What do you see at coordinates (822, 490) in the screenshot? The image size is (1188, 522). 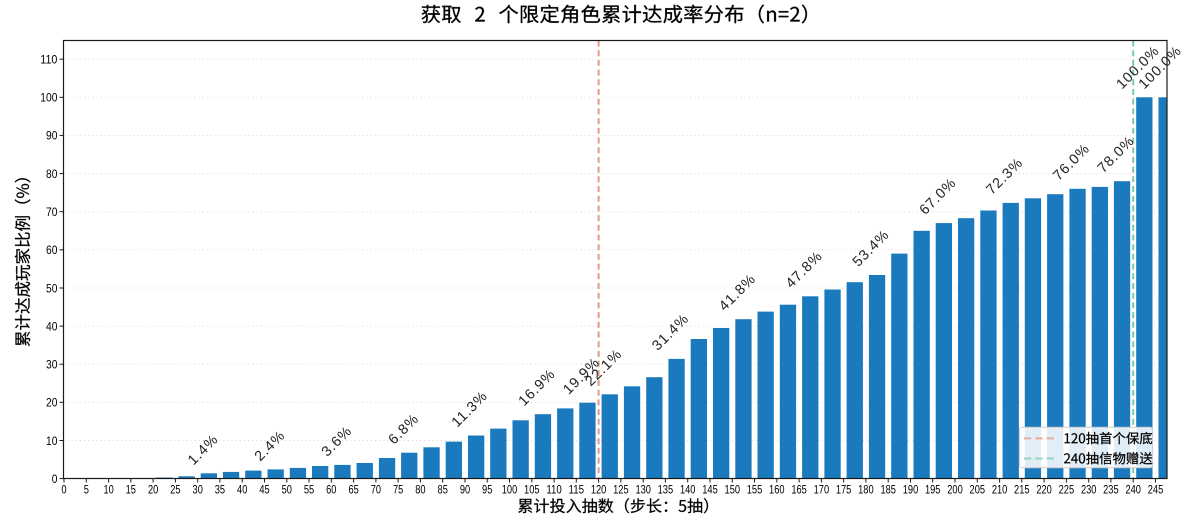 I see `svg-text: 170` at bounding box center [822, 490].